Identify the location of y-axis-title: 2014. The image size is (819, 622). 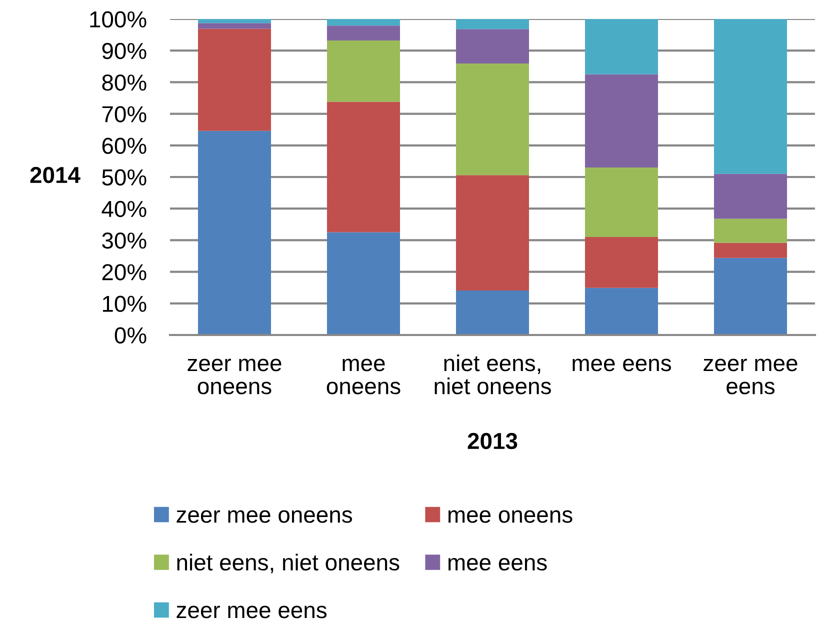
(55, 175).